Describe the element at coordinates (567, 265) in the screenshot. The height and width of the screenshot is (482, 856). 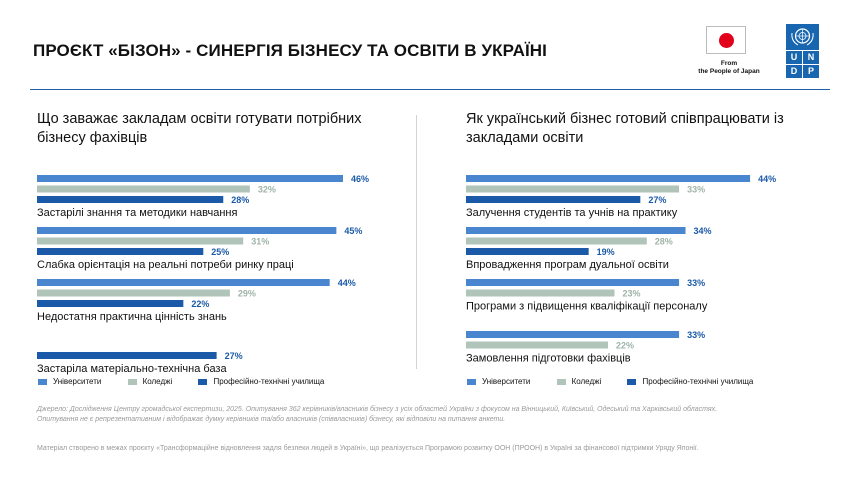
I see `category-label: Впровадження програм дуальної освіти` at that location.